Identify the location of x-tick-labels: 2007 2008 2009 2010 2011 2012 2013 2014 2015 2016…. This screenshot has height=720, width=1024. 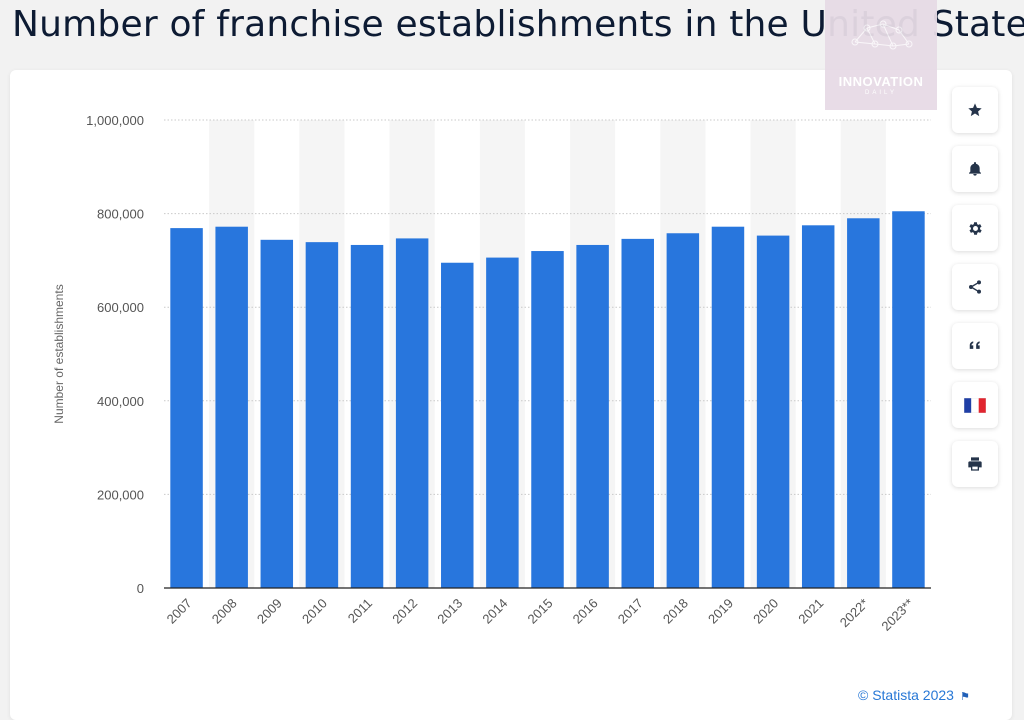
(540, 615).